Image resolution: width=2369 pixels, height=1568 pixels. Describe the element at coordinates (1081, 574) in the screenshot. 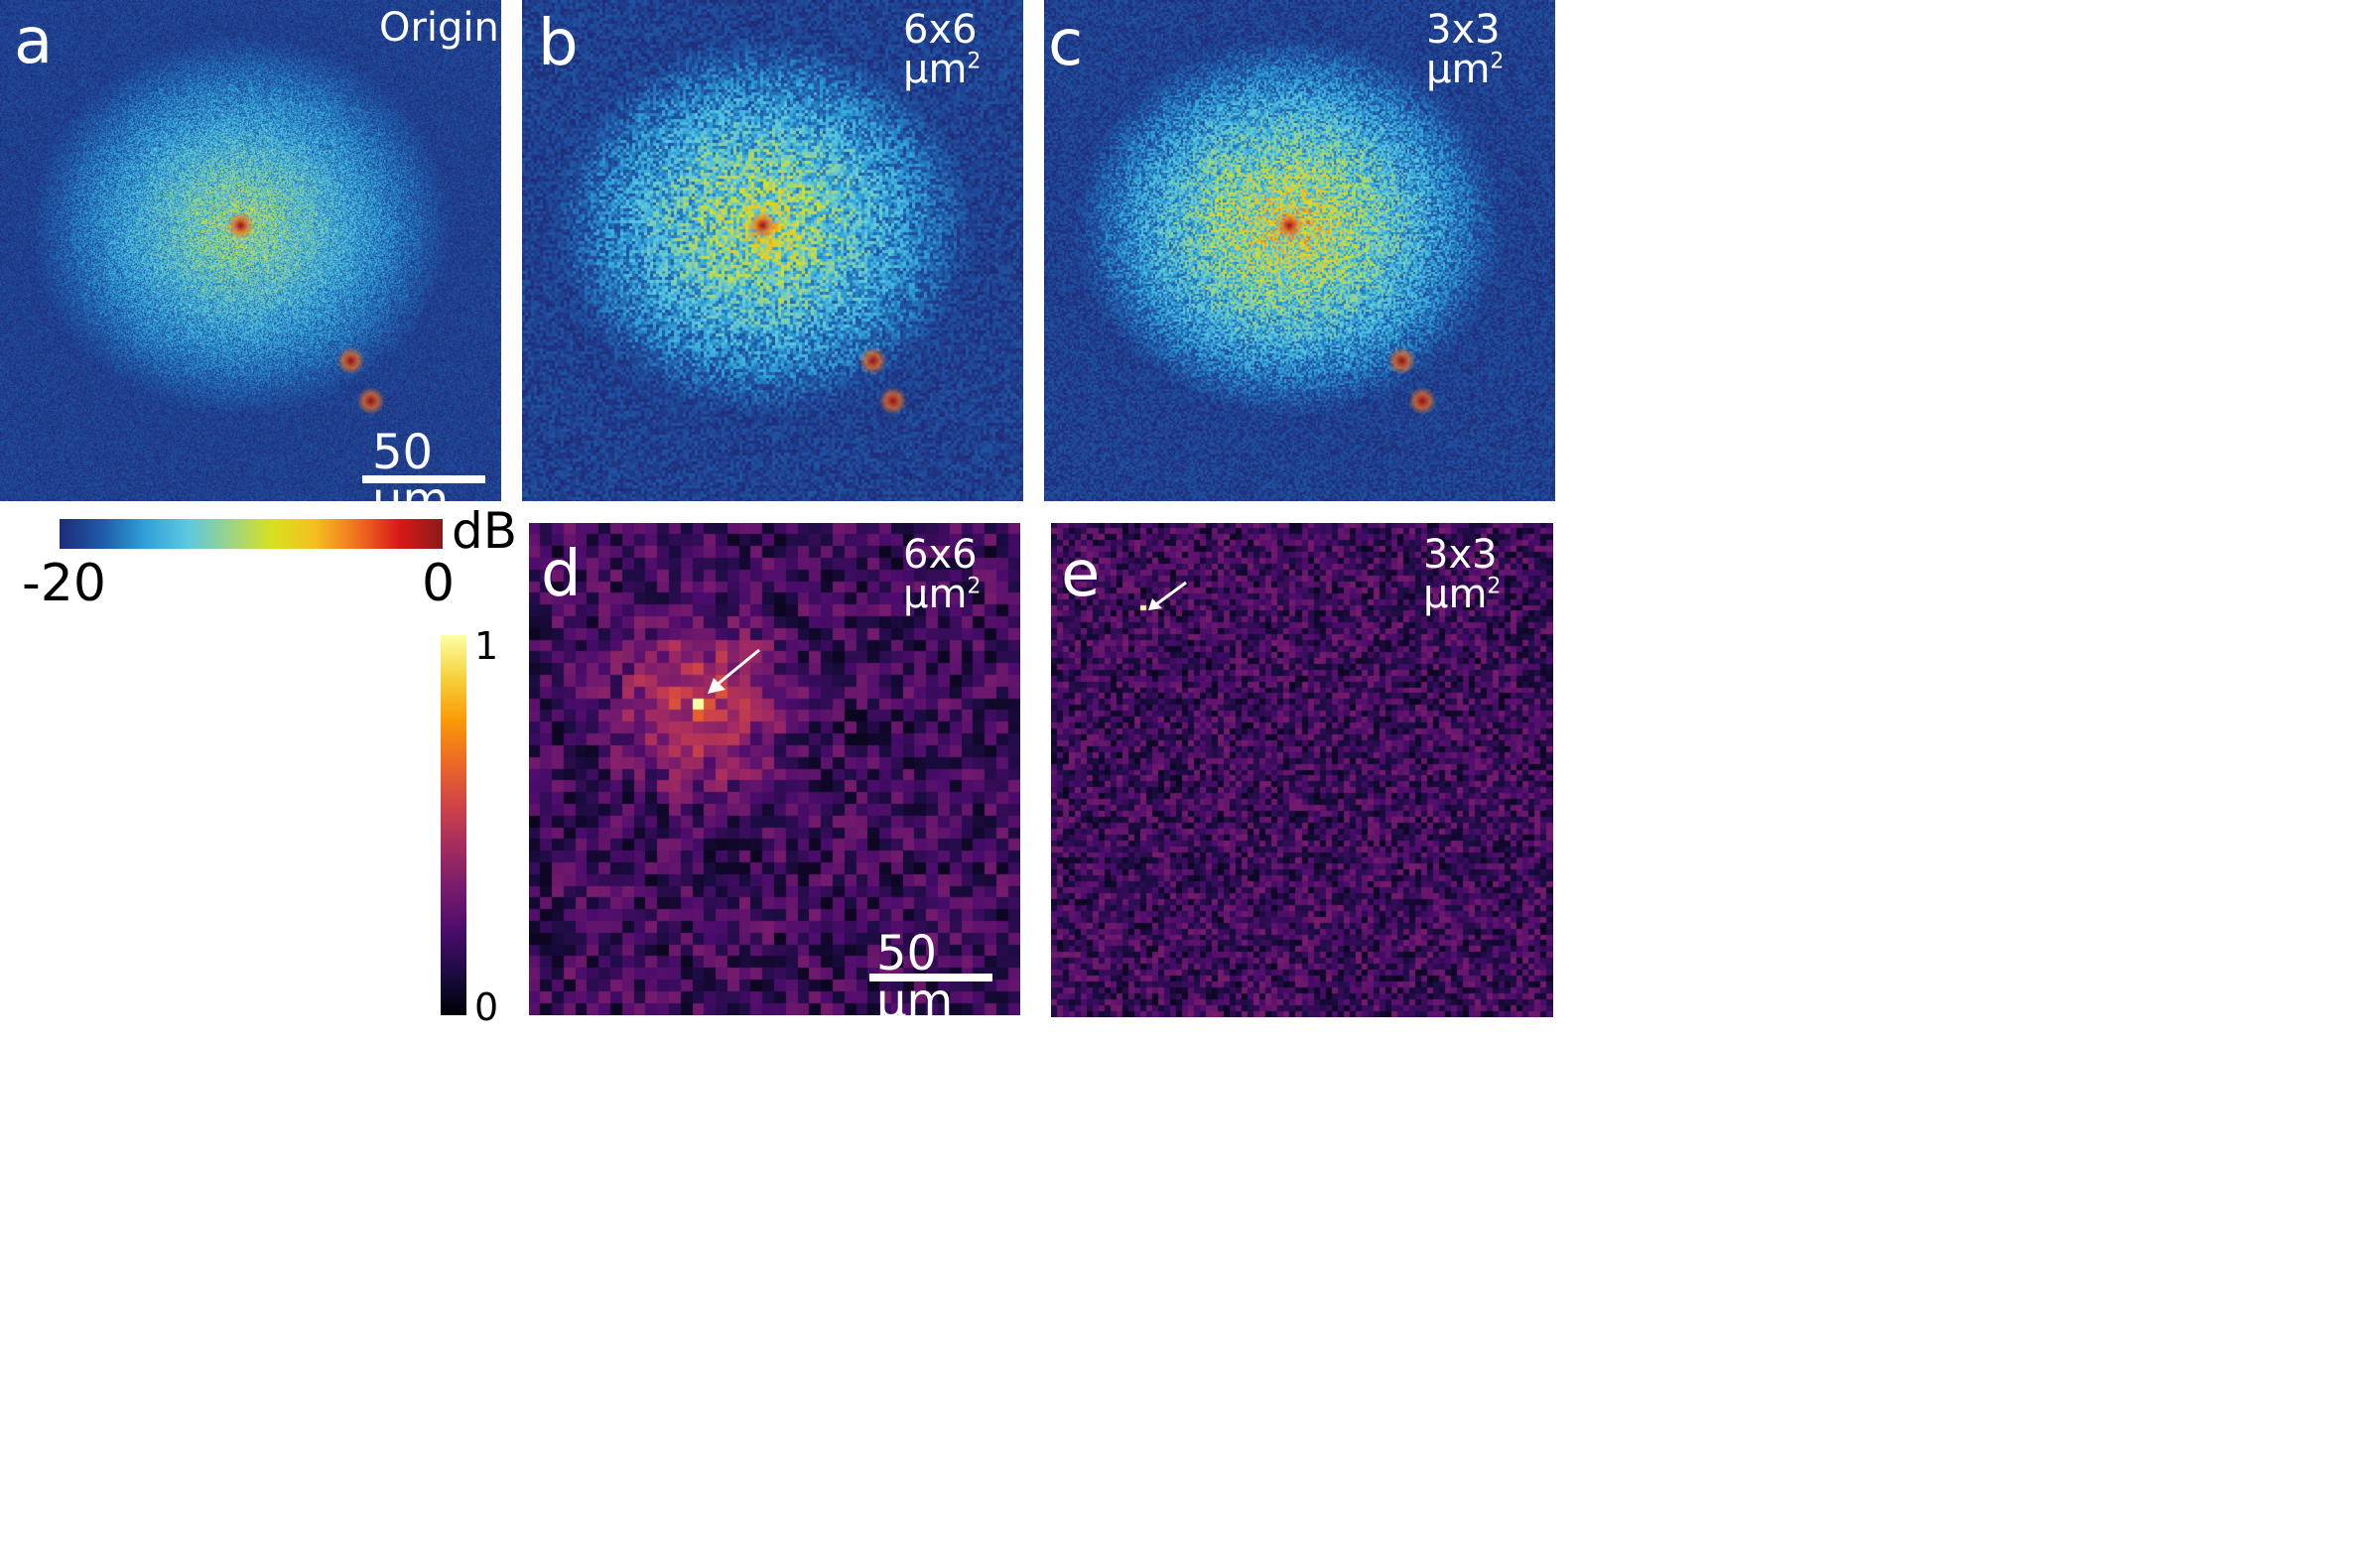

I see `panel-letter-e: e` at that location.